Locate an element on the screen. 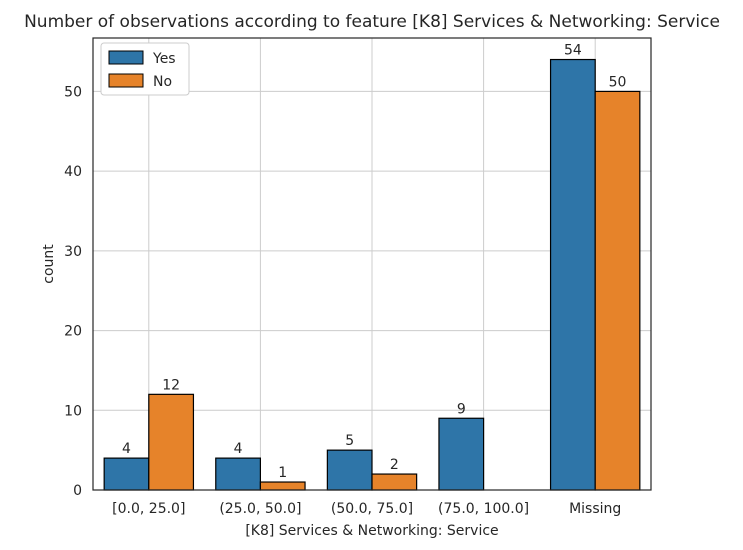 Image resolution: width=743 pixels, height=550 pixels. legend-label-no: No is located at coordinates (162, 82).